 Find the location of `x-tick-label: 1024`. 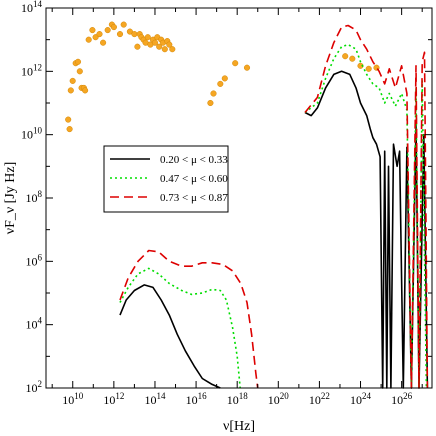

x-tick-label: 1024 is located at coordinates (361, 399).